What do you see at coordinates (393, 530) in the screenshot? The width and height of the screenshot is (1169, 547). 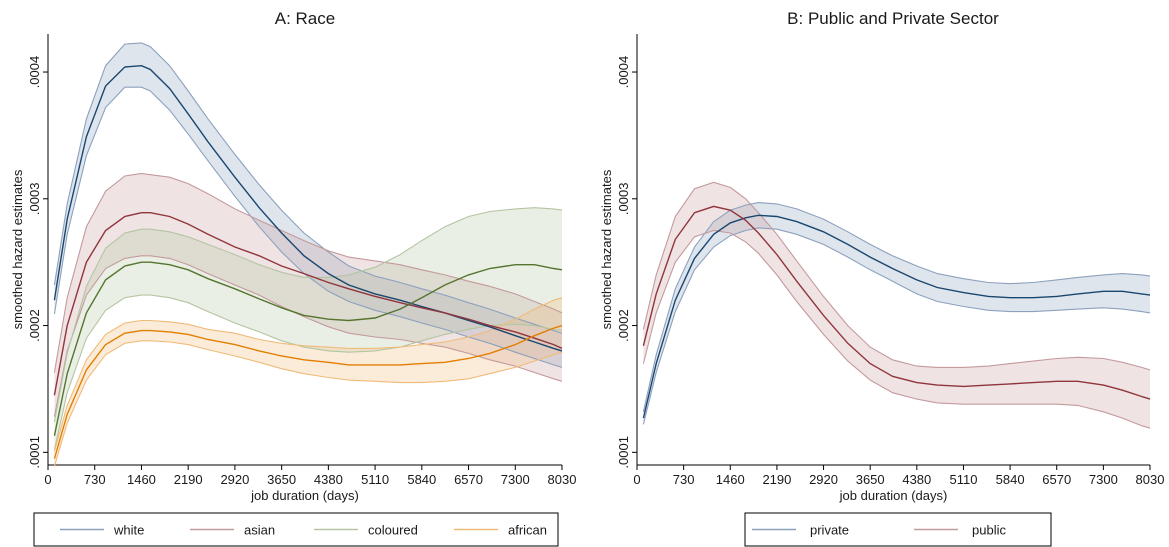 I see `legend-label-coloured: coloured` at bounding box center [393, 530].